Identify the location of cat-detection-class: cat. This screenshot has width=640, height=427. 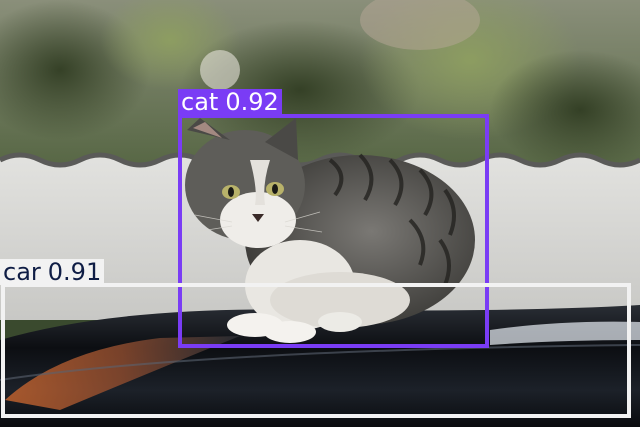
(200, 102).